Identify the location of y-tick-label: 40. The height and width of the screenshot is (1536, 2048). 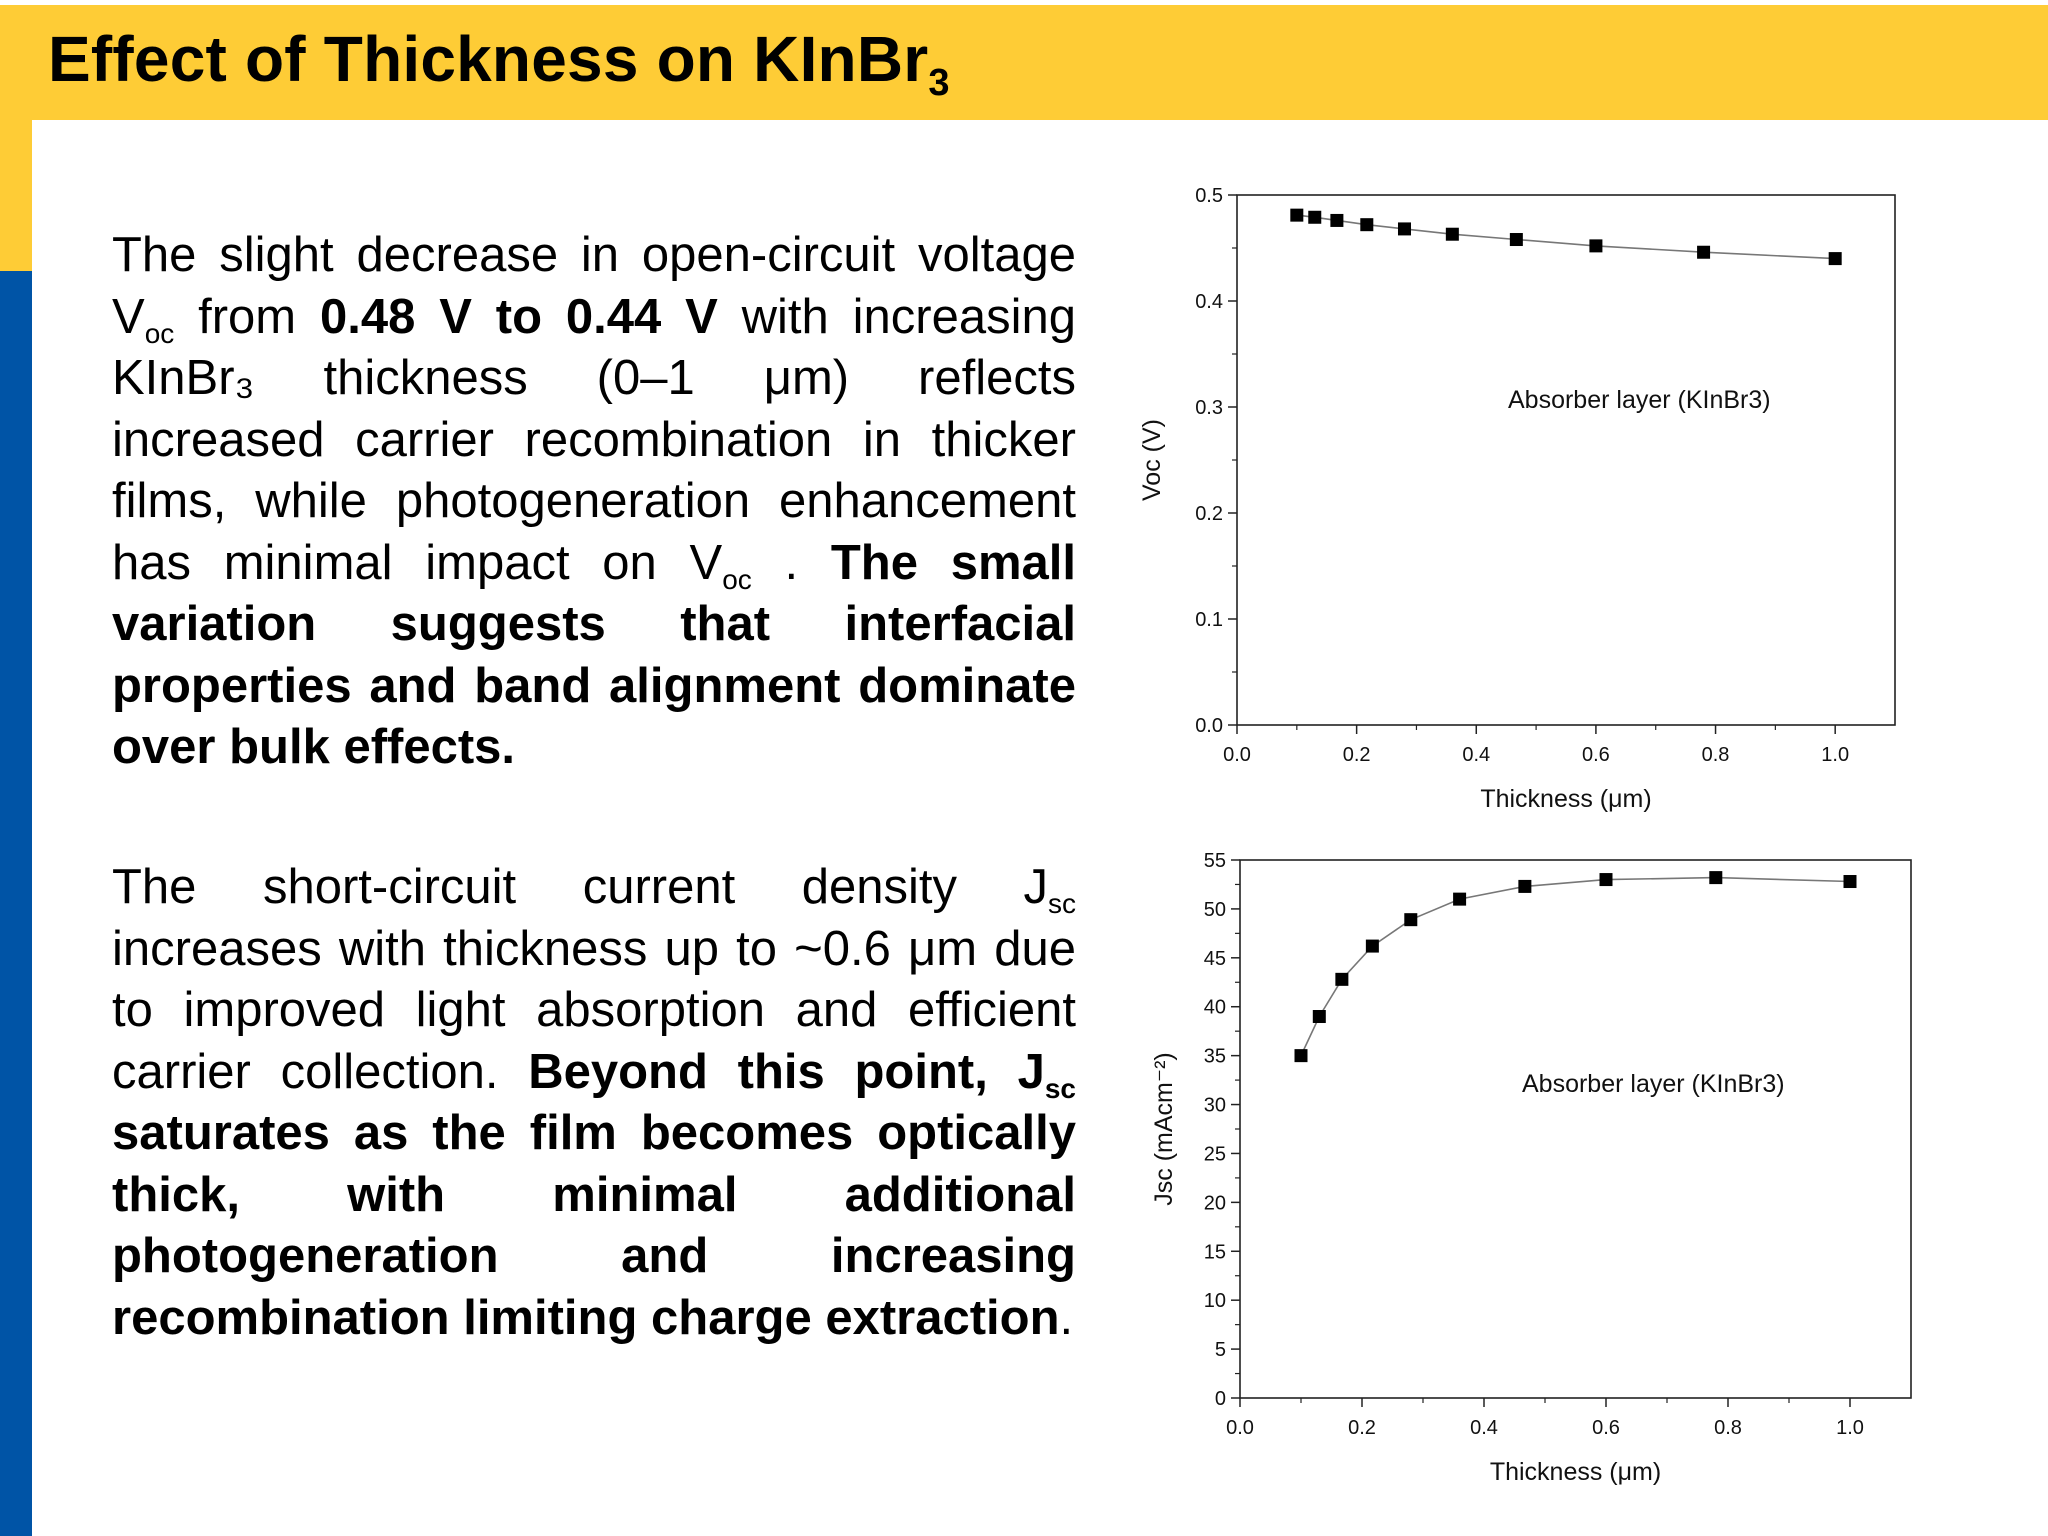
(1215, 1008).